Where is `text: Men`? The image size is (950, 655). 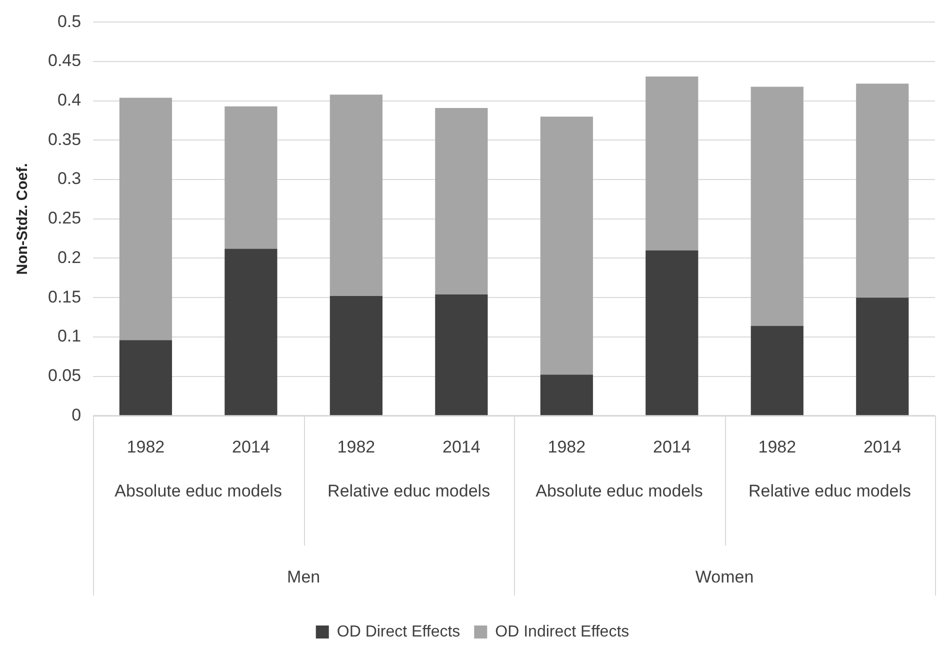 text: Men is located at coordinates (303, 576).